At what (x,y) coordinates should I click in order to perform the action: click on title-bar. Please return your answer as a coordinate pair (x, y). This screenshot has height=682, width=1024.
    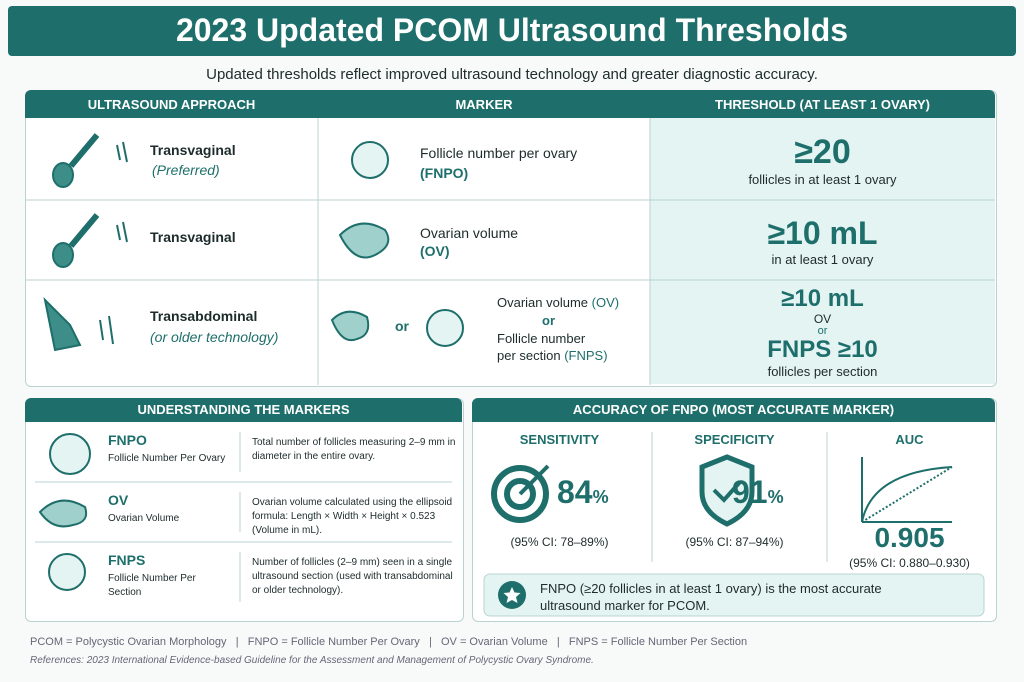
    Looking at the image, I should click on (512, 31).